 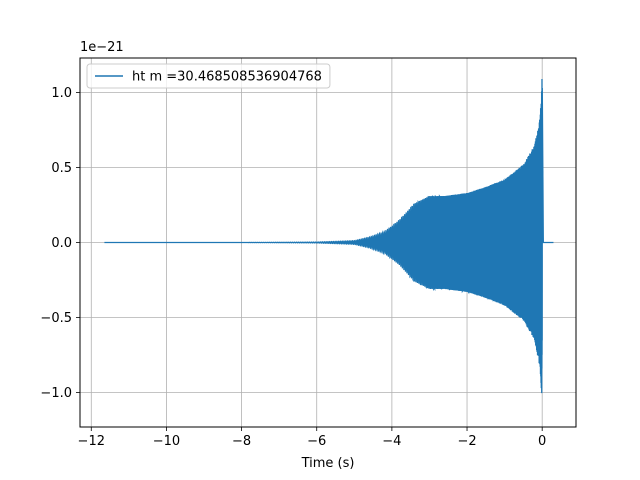 I want to click on x-tick-label: −6, so click(x=316, y=441).